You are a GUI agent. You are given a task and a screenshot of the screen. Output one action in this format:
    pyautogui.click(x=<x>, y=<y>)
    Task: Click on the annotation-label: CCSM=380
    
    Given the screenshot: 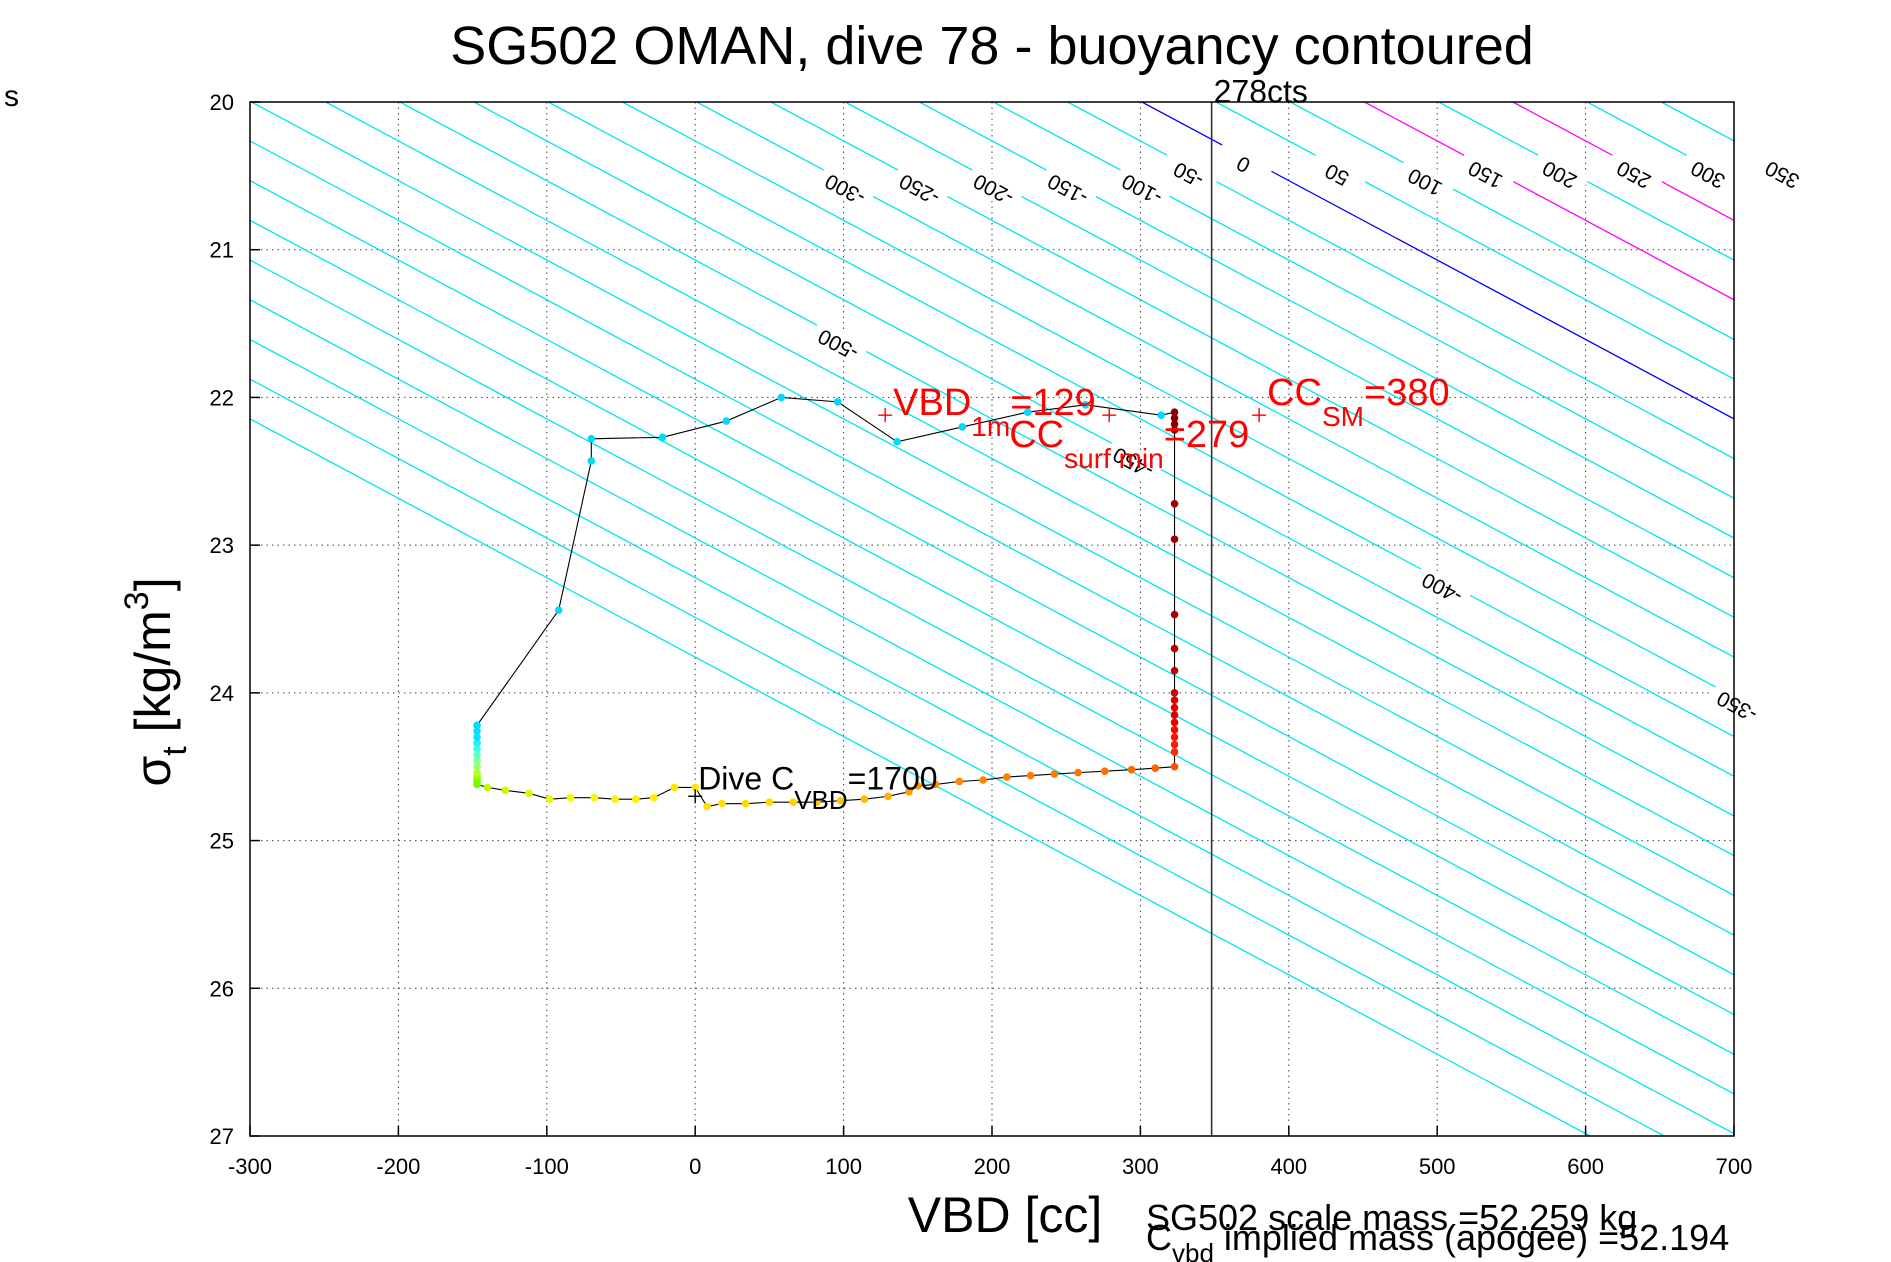 What is the action you would take?
    pyautogui.click(x=1358, y=402)
    